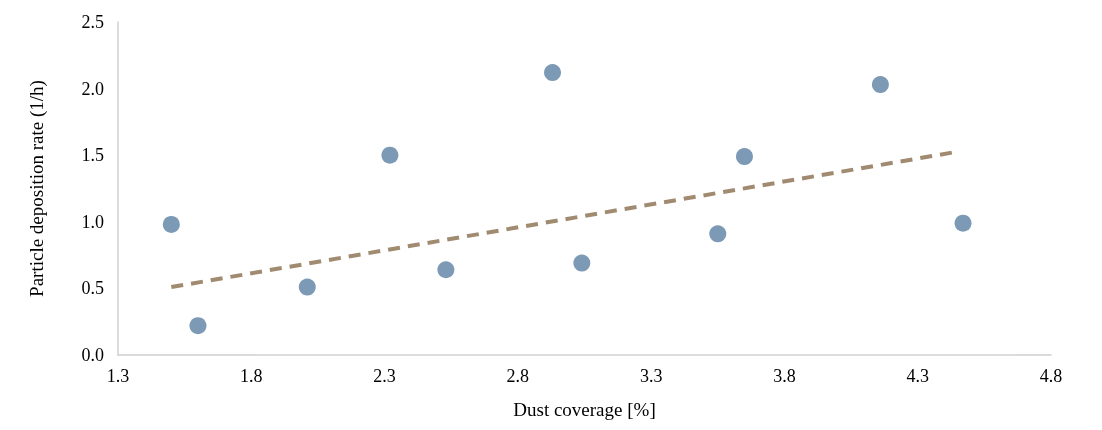 This screenshot has height=430, width=1102. I want to click on y-tick-label: 1.5, so click(92, 155).